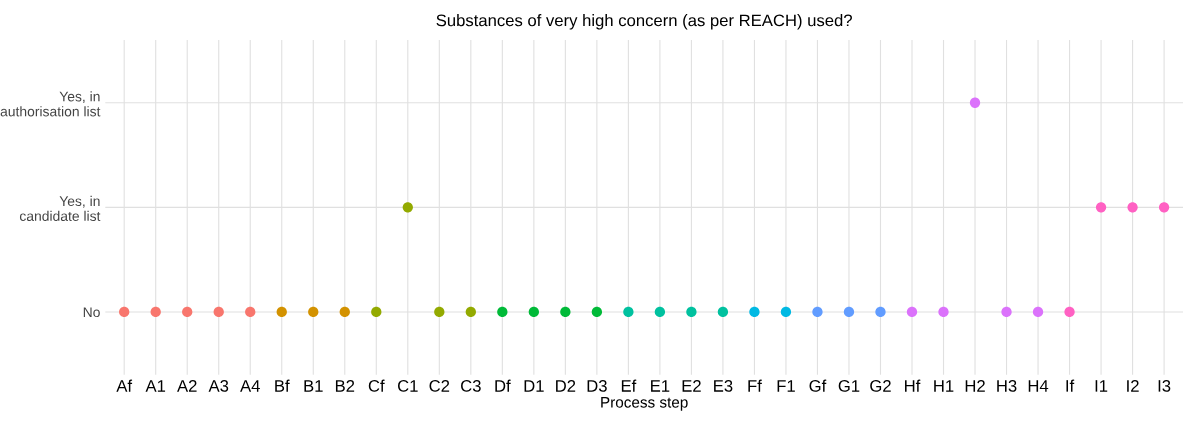 This screenshot has height=421, width=1183. I want to click on x-tick-label: A1, so click(155, 386).